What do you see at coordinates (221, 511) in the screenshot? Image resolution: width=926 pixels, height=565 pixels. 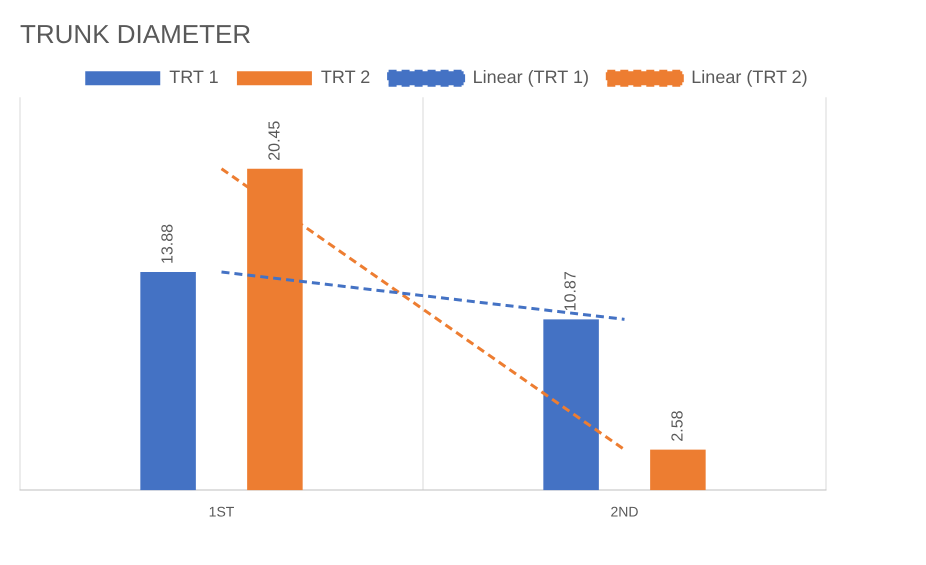 I see `x-tick-label: 1ST` at bounding box center [221, 511].